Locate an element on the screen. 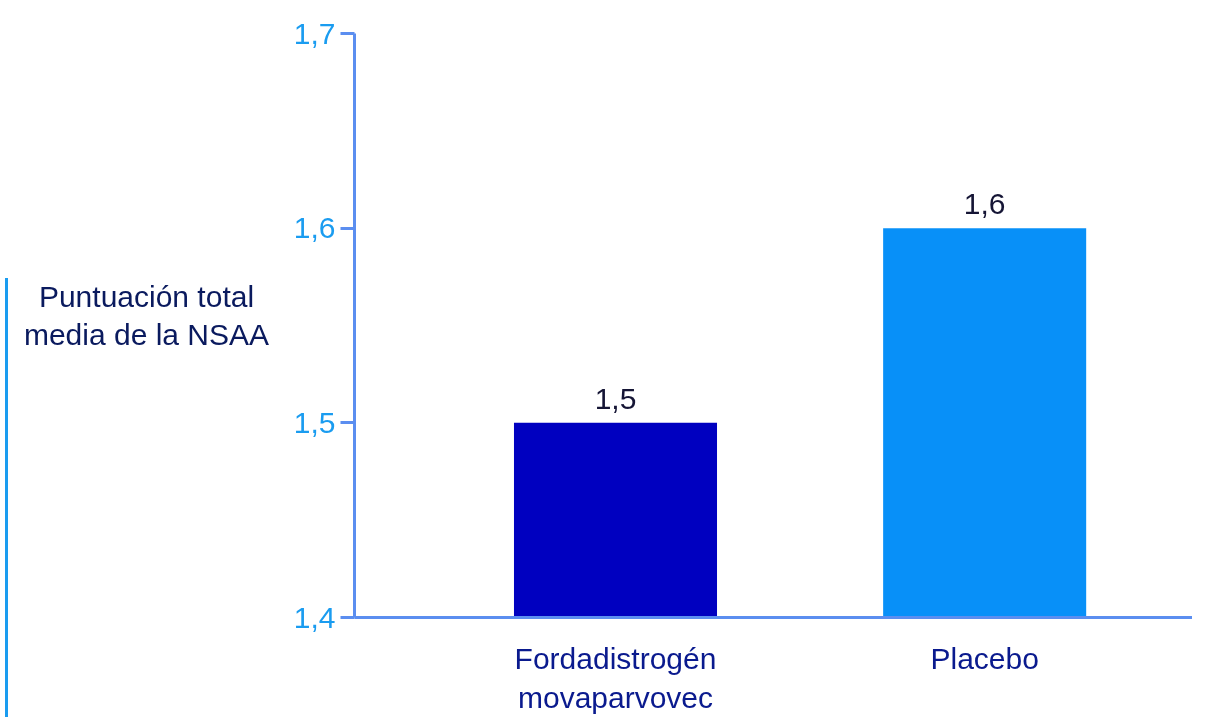 This screenshot has height=717, width=1212. x-tick-label: Fordadistrogén movaparvovec is located at coordinates (615, 678).